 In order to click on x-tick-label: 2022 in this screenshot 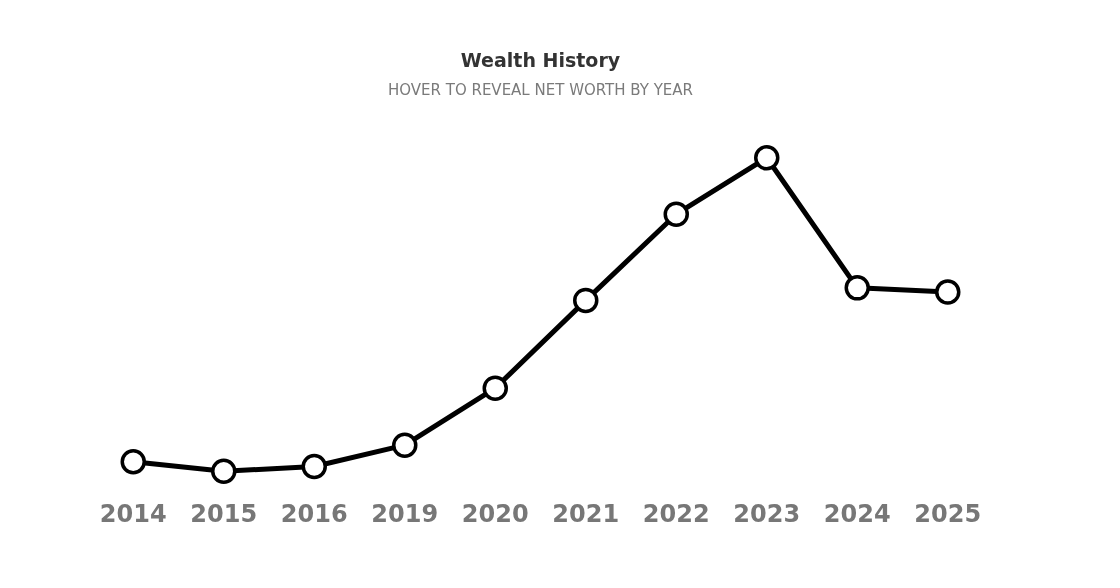, I will do `click(676, 513)`.